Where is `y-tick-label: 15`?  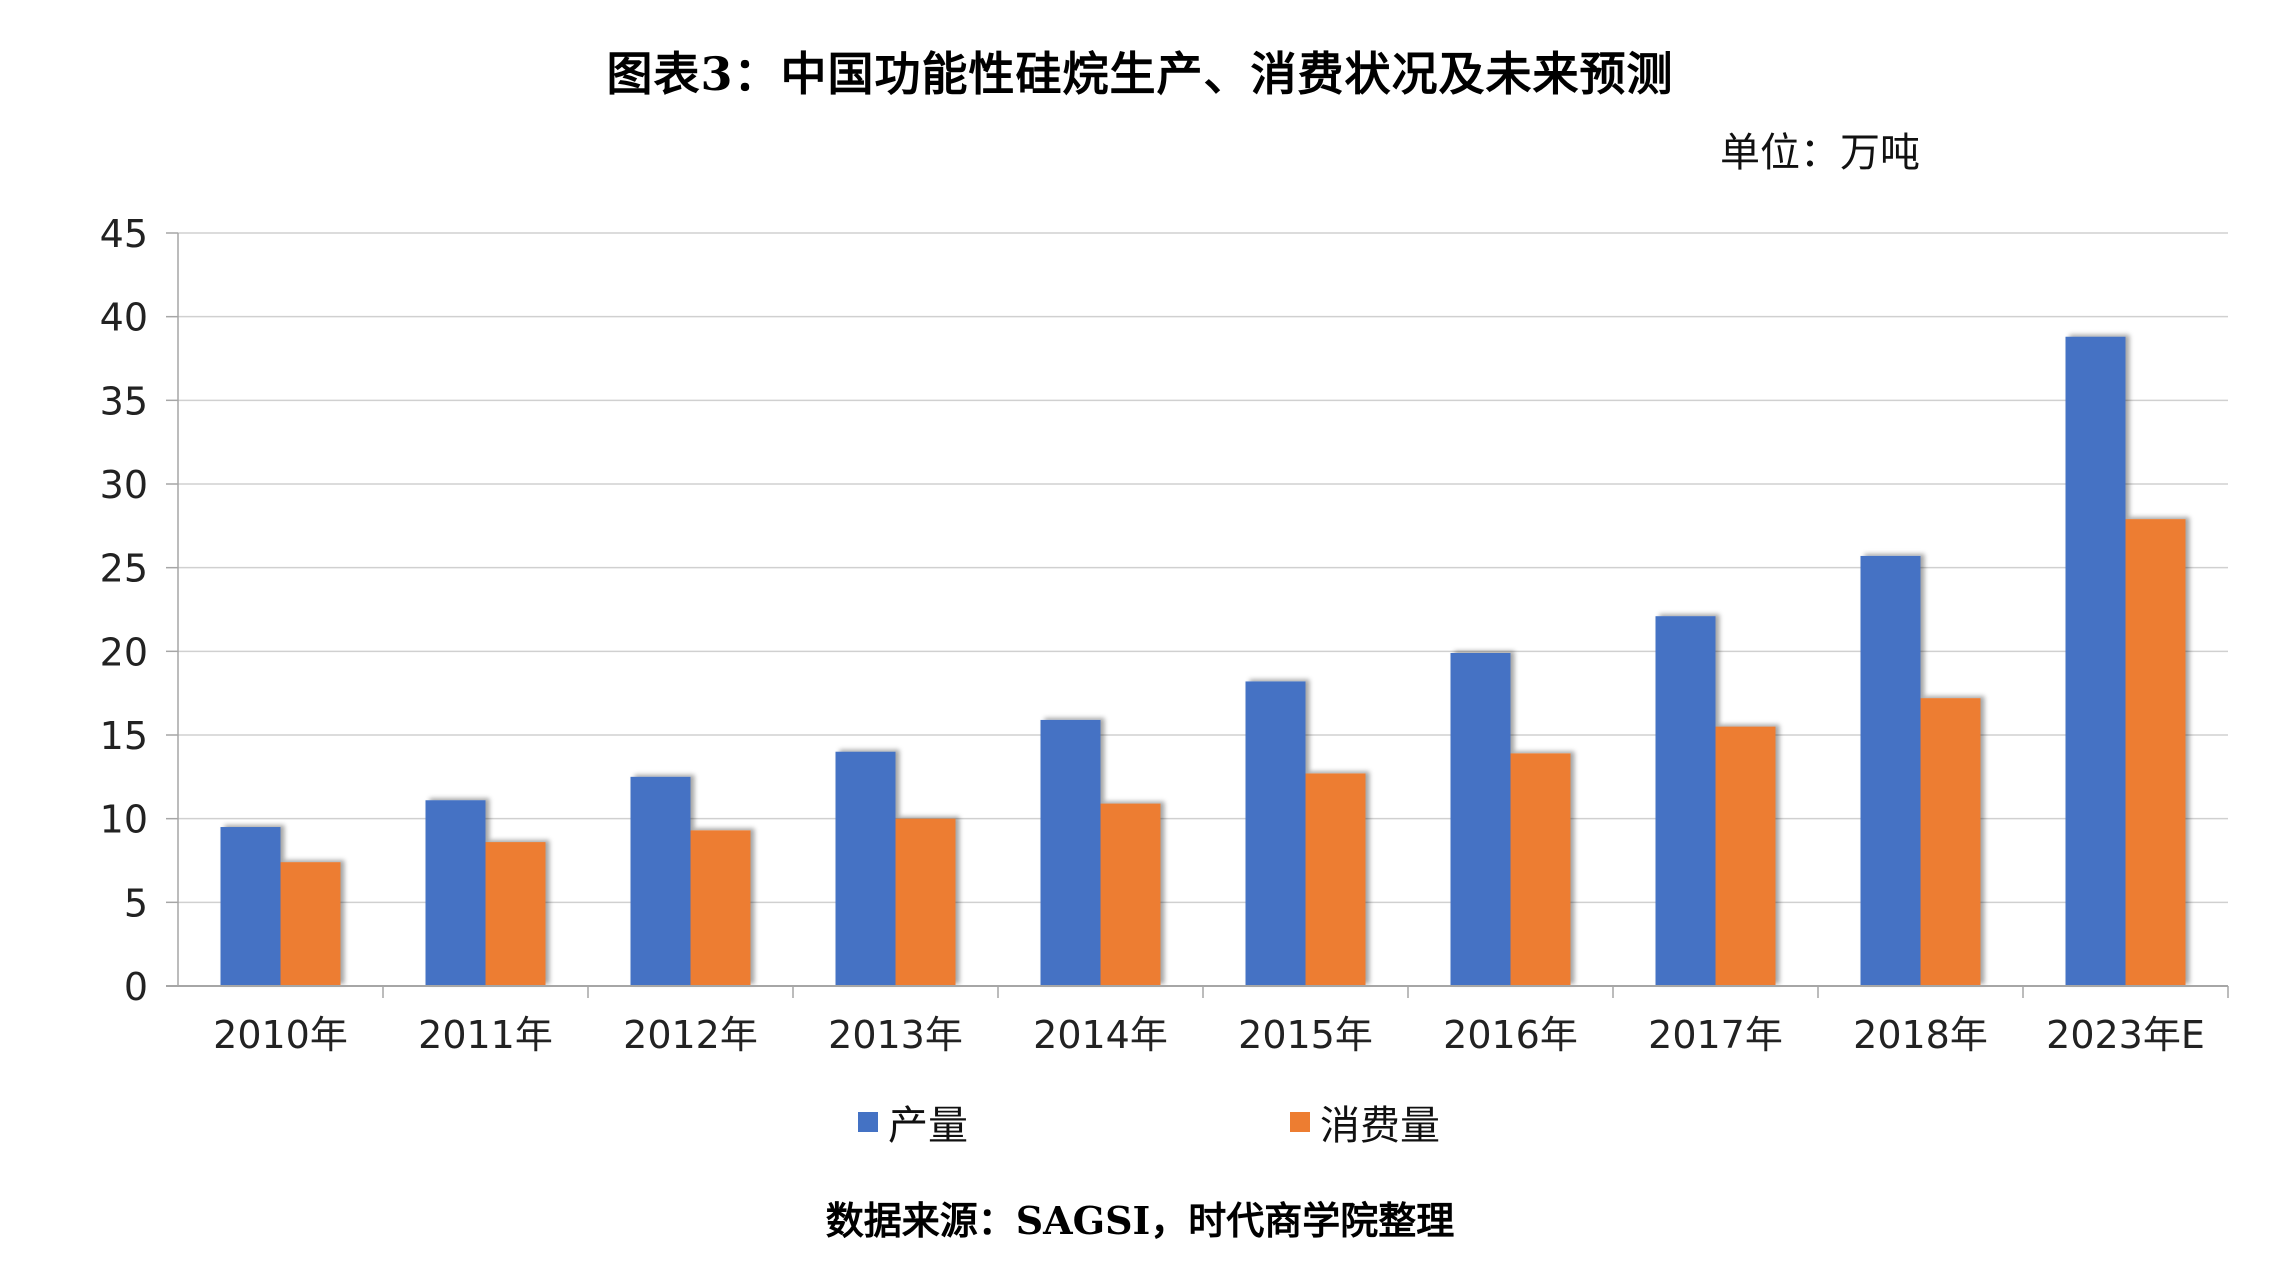
y-tick-label: 15 is located at coordinates (124, 736).